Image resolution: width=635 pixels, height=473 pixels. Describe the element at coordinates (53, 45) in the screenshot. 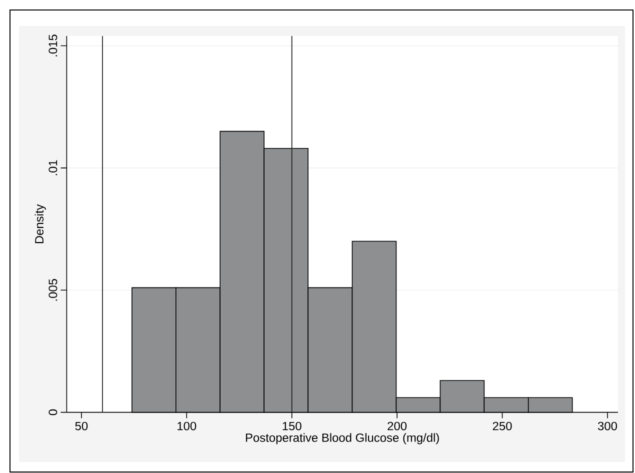

I see `y-tick-label: .015` at that location.